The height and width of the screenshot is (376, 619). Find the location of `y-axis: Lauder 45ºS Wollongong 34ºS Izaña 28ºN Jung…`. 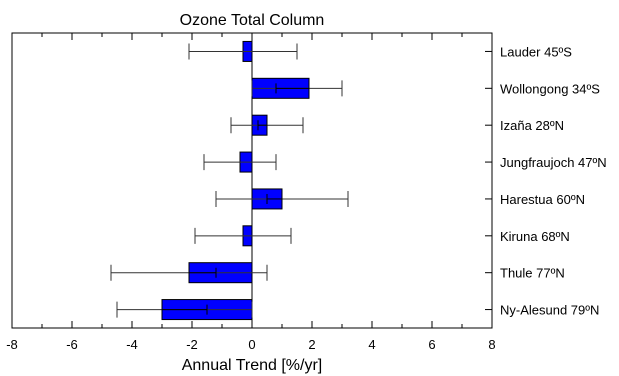

y-axis: Lauder 45ºS Wollongong 34ºS Izaña 28ºN Jung… is located at coordinates (546, 181).